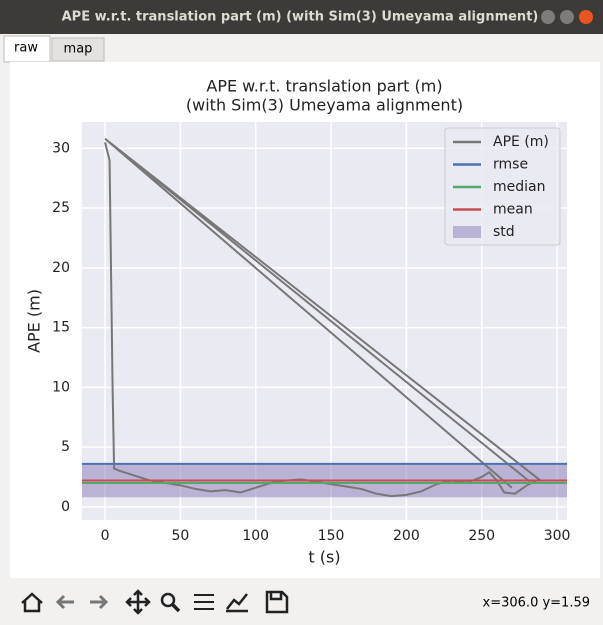 This screenshot has width=603, height=625. What do you see at coordinates (548, 17) in the screenshot?
I see `minimize-button` at bounding box center [548, 17].